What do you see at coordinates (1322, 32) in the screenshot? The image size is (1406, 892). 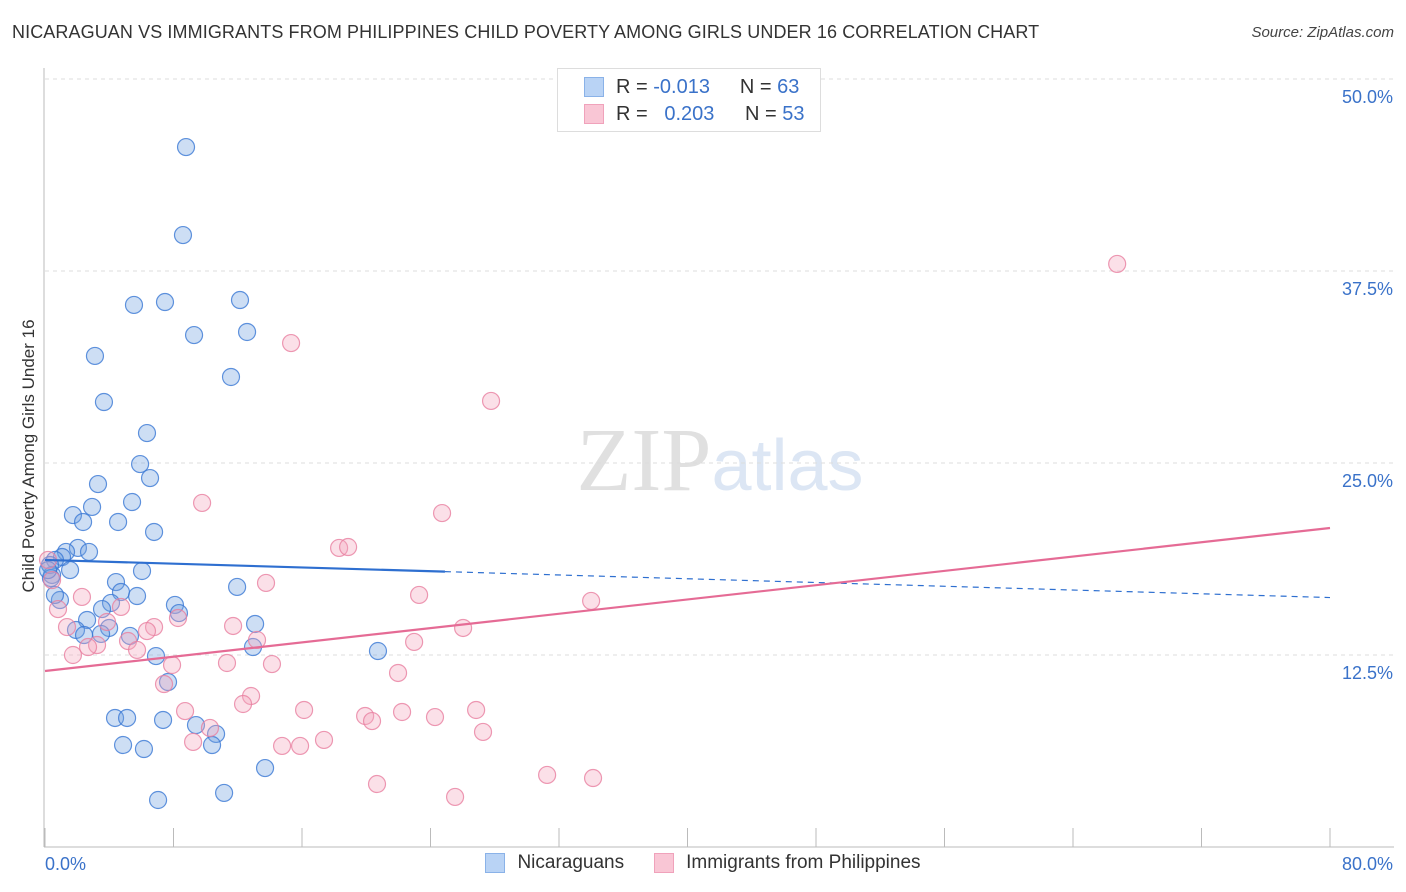 I see `source-label: Source: ZipAtlas.com` at bounding box center [1322, 32].